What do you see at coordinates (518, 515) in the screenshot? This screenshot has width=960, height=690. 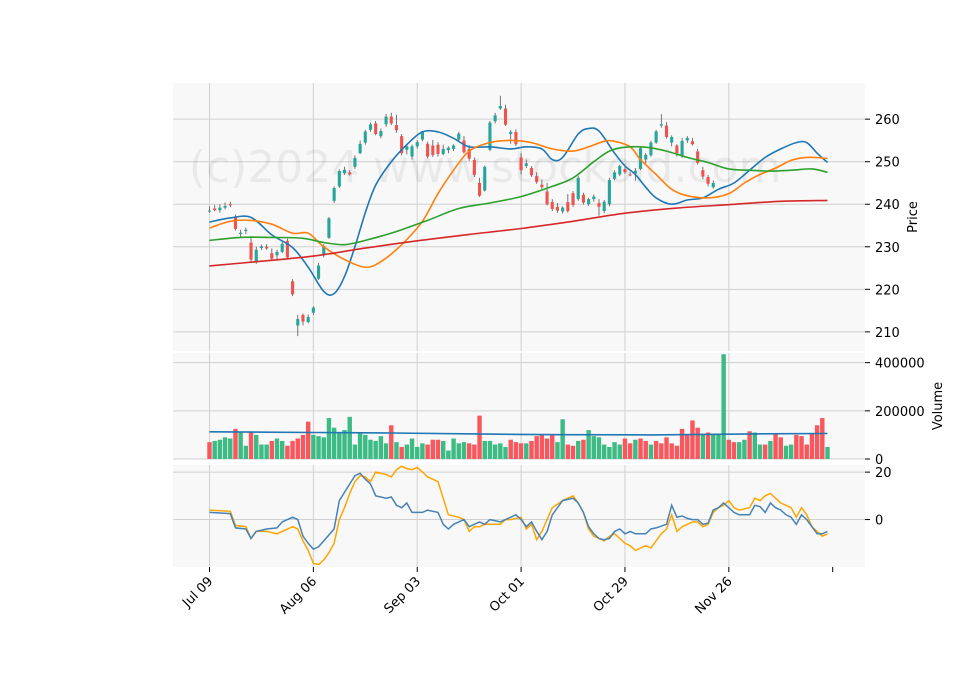 I see `oscillator-line` at bounding box center [518, 515].